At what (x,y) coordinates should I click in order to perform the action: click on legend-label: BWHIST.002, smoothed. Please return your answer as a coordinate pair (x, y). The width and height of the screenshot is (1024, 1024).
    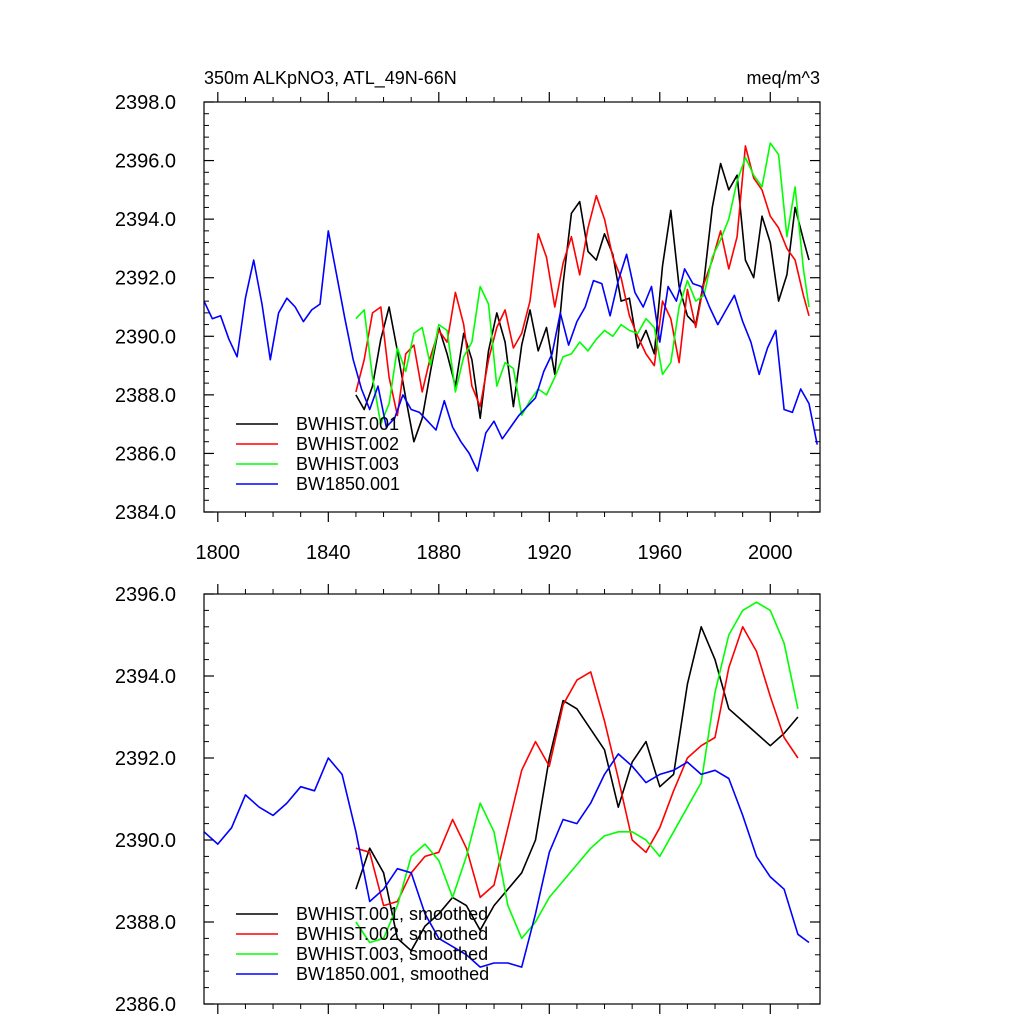
    Looking at the image, I should click on (392, 934).